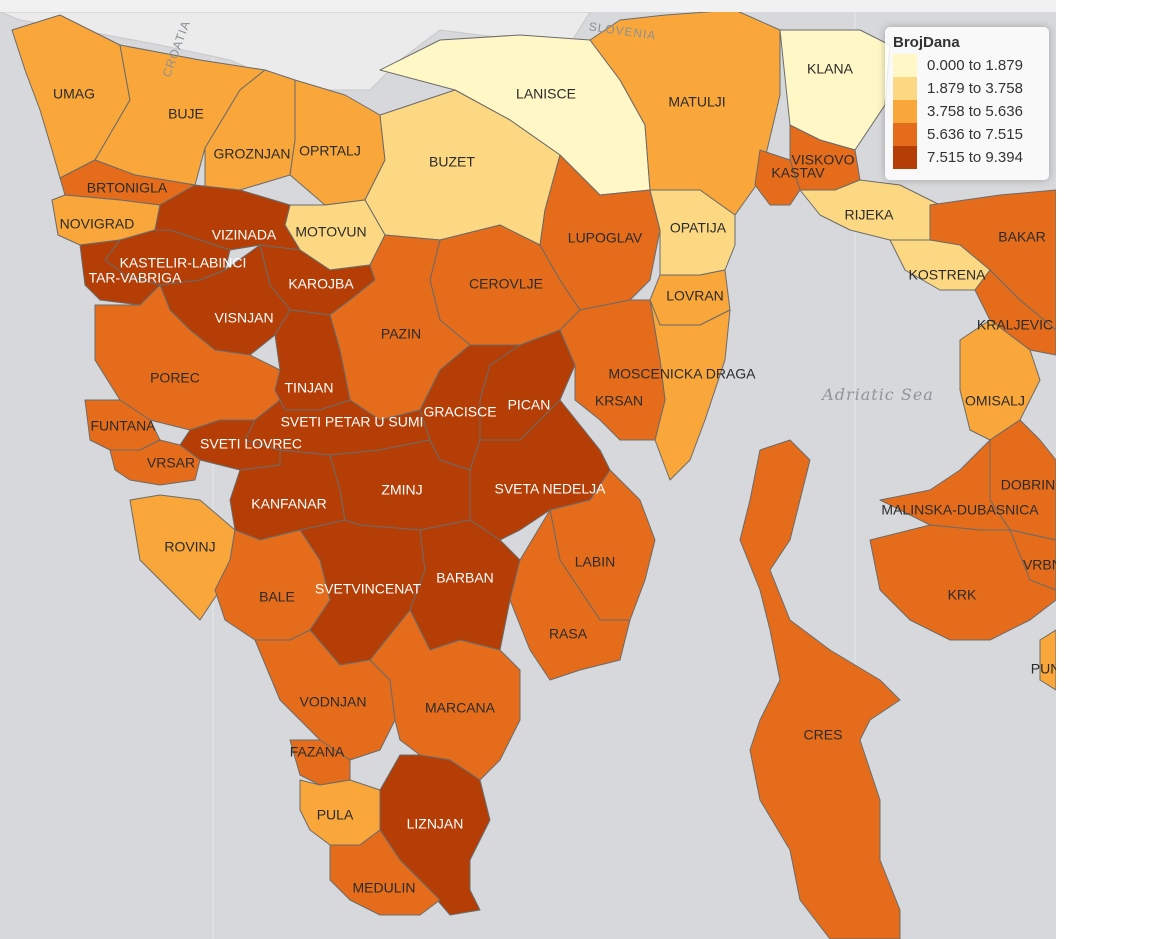 The height and width of the screenshot is (939, 1152). I want to click on legend-item: 0.000 to 1.879, so click(967, 65).